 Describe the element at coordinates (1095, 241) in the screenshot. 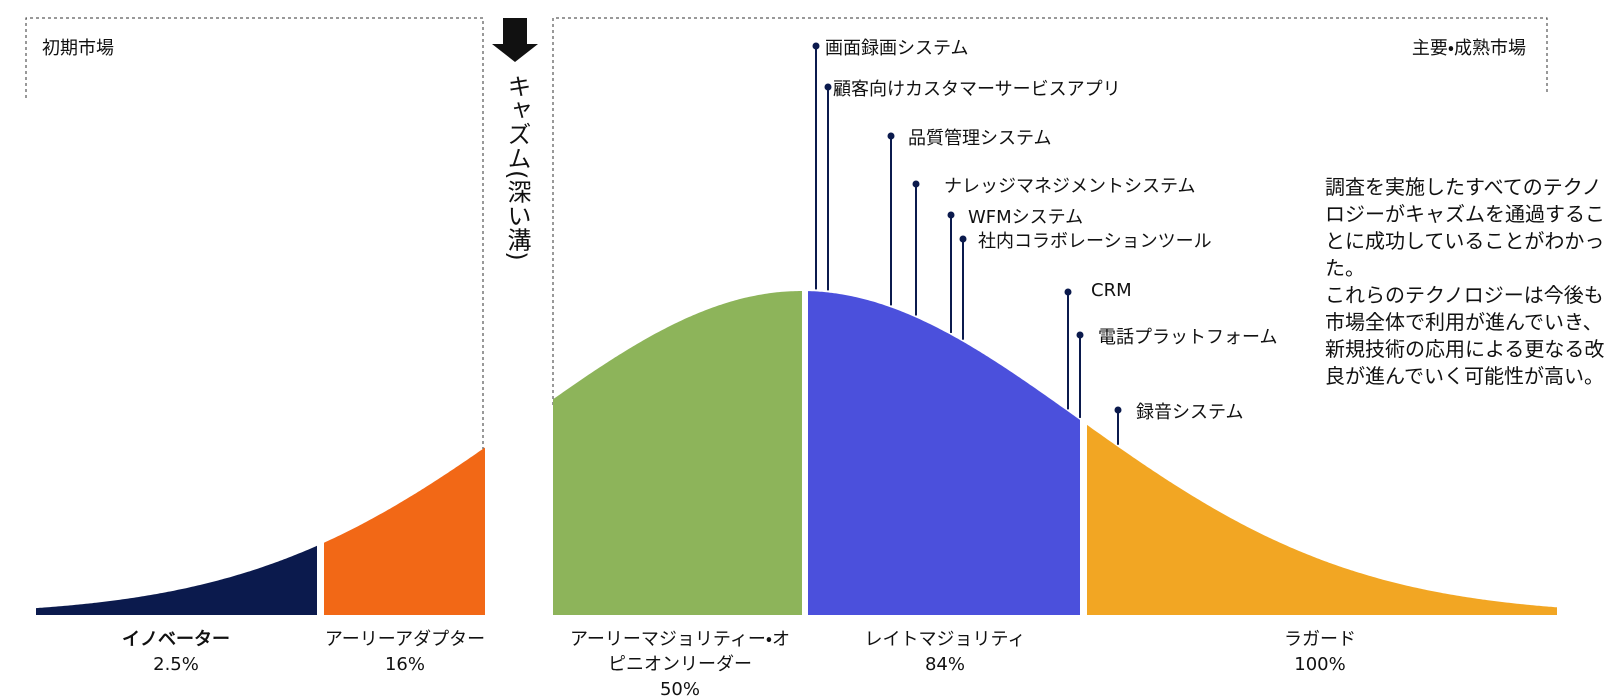

I see `technology-label: 社内コラボレーションツール` at that location.